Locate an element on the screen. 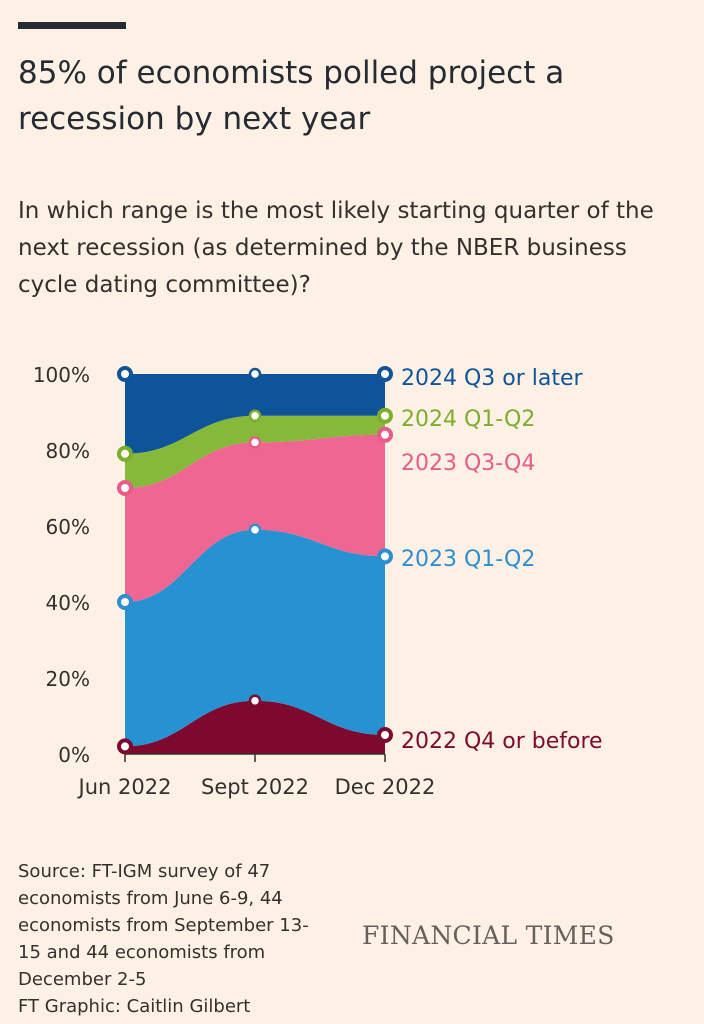 This screenshot has height=1024, width=704. source-line: economists from June 6-9, 44 is located at coordinates (150, 898).